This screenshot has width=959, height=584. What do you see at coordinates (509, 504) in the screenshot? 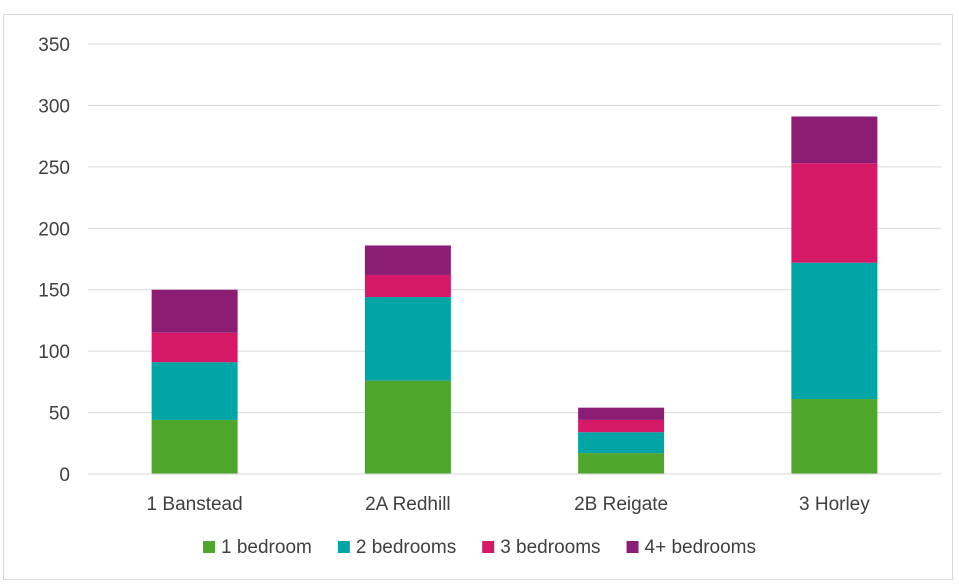
I see `x-axis-tick-labels: 1 Banstead 2A Redhill 2B Reigate 3 Horley` at bounding box center [509, 504].